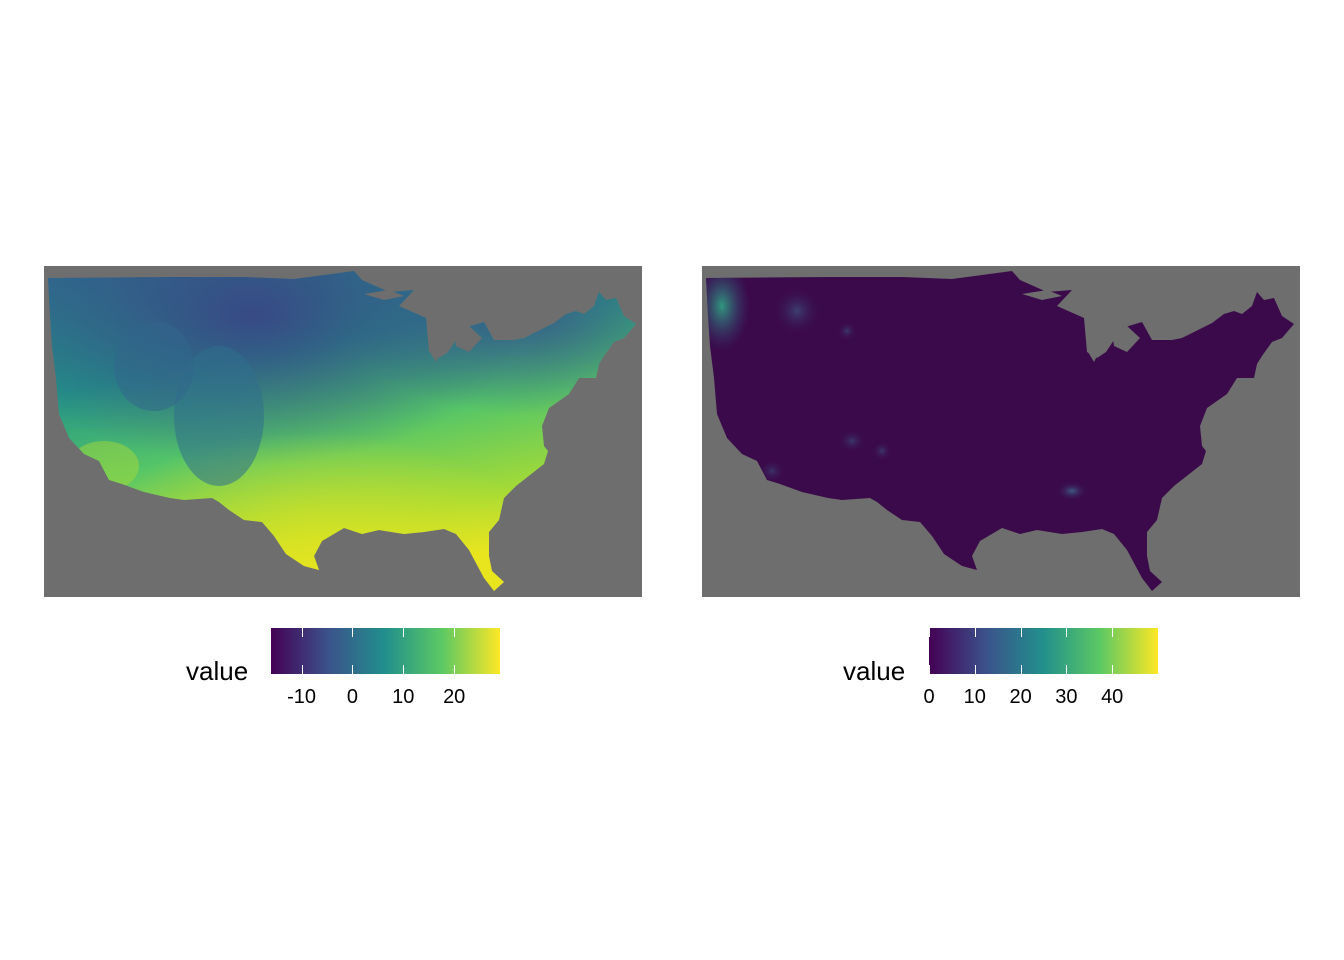 This screenshot has height=960, width=1344. I want to click on colorbar-tick-label: 30, so click(1066, 697).